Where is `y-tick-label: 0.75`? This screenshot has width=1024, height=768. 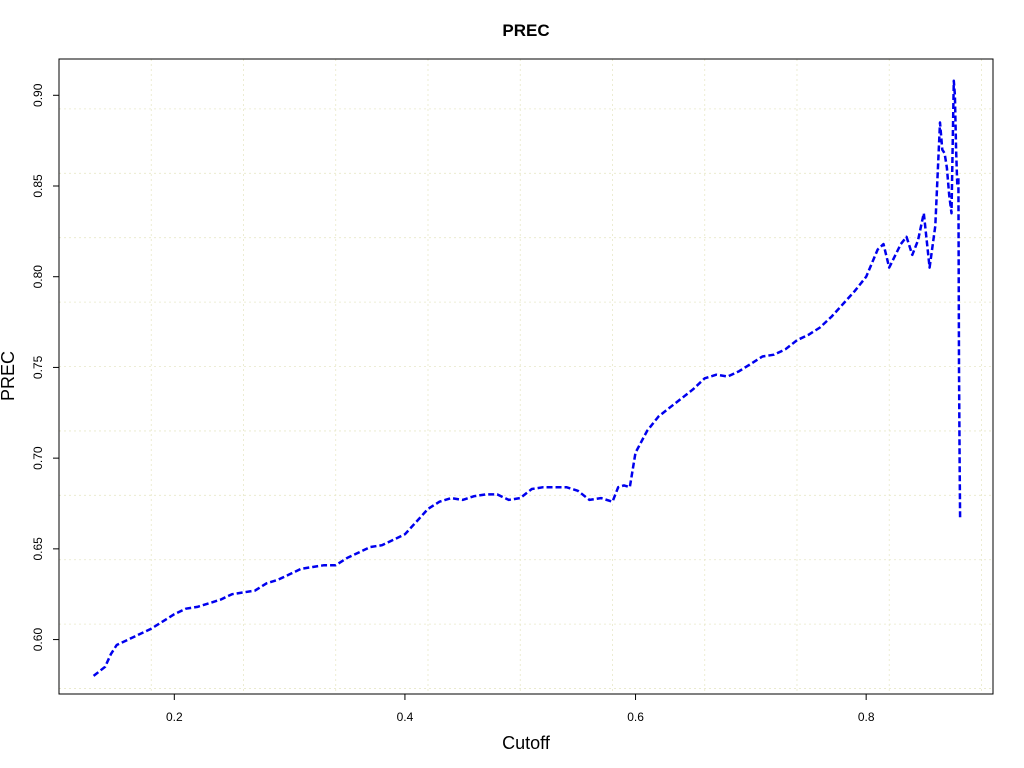
y-tick-label: 0.75 is located at coordinates (38, 367).